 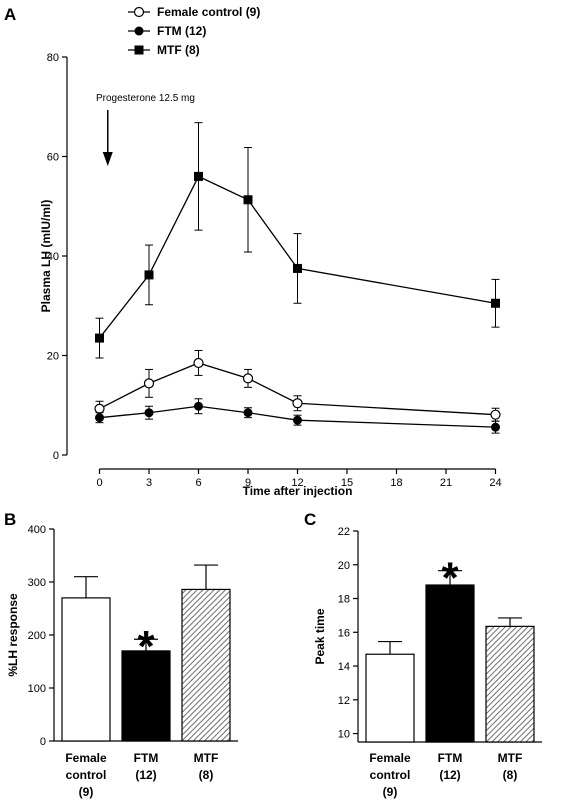 I want to click on y-axis-title: Peak time, so click(x=320, y=636).